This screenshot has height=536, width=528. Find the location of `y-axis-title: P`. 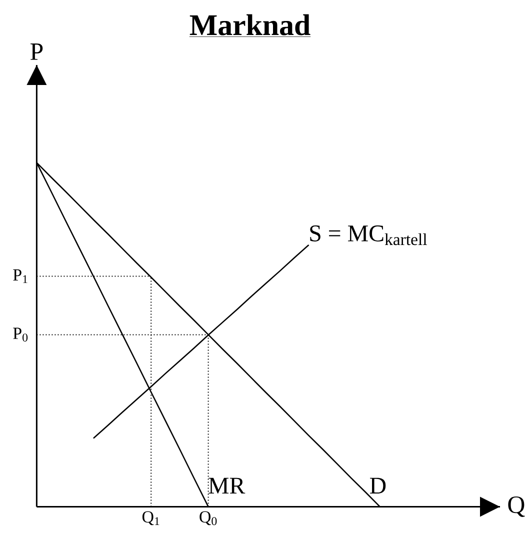

y-axis-title: P is located at coordinates (36, 51).